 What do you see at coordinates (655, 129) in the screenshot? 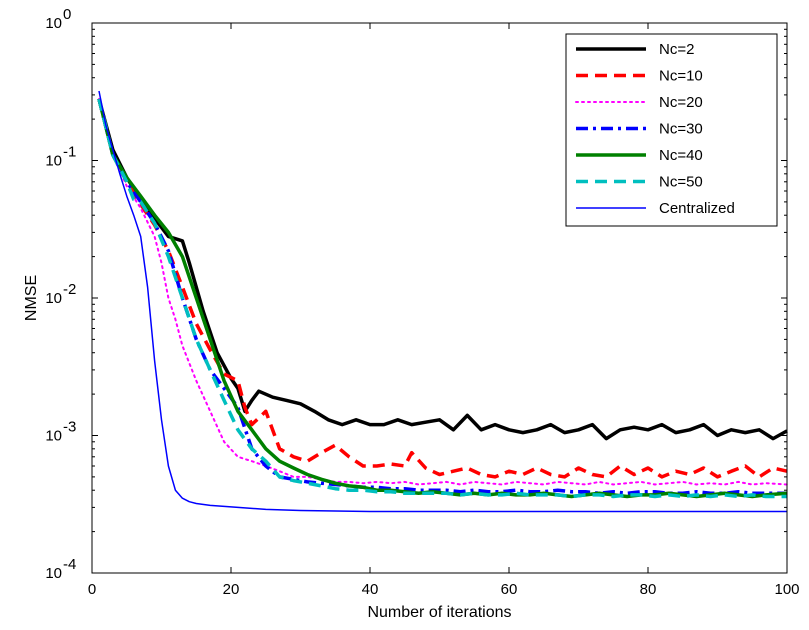
I see `legend-items: Nc=2 Nc=10 Nc=20 Nc=30 Nc=40 Nc=50 Centralized` at bounding box center [655, 129].